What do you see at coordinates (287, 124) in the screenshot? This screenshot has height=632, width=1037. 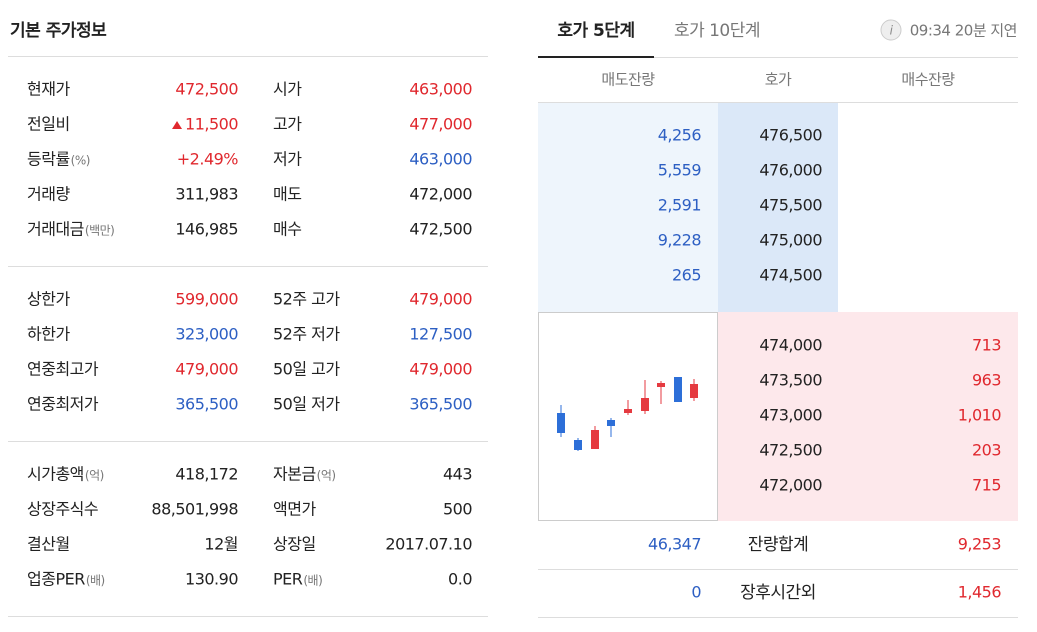 I see `field-label: 고가` at bounding box center [287, 124].